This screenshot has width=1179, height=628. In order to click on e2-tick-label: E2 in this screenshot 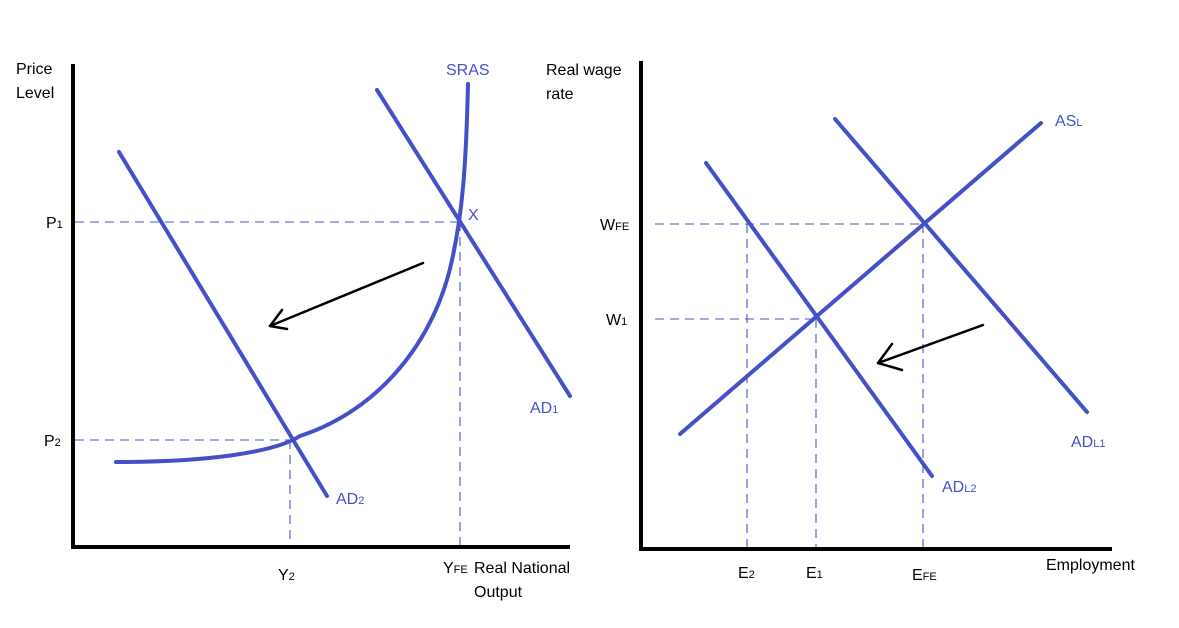, I will do `click(746, 573)`.